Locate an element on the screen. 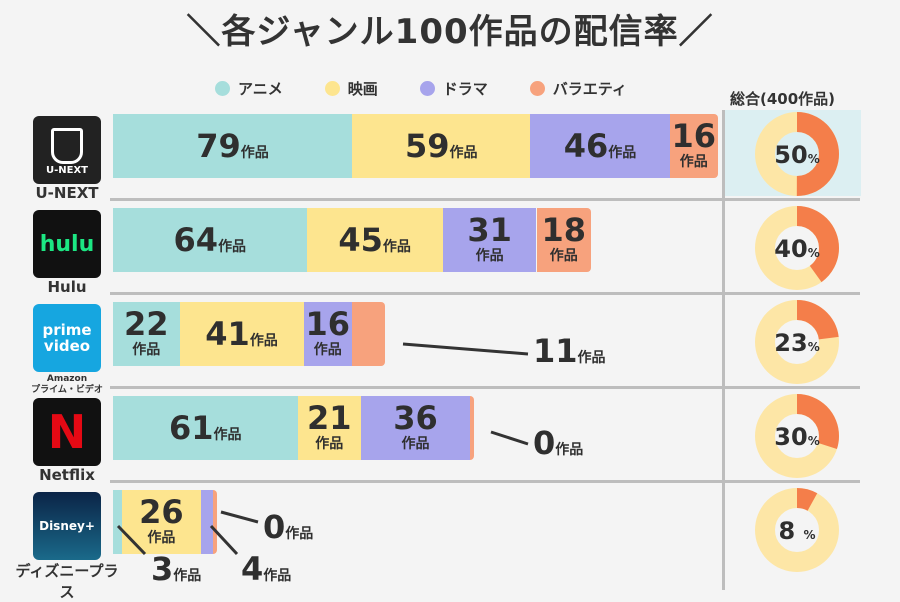 The width and height of the screenshot is (900, 602). bar-value-label: 46作品 is located at coordinates (600, 146).